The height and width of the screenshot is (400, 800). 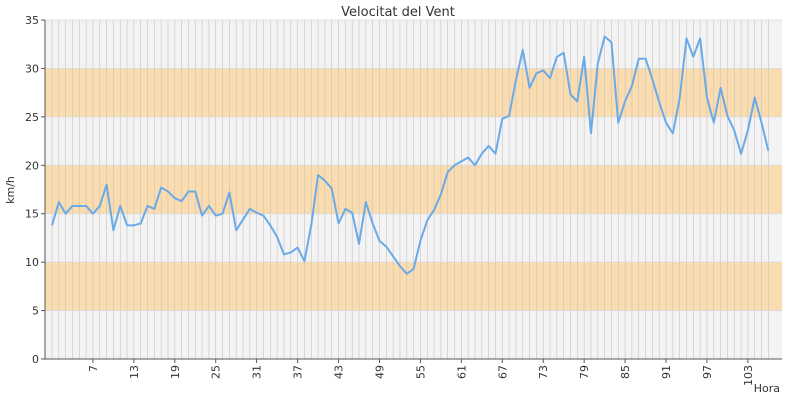 What do you see at coordinates (543, 372) in the screenshot?
I see `x-tick-label: 73` at bounding box center [543, 372].